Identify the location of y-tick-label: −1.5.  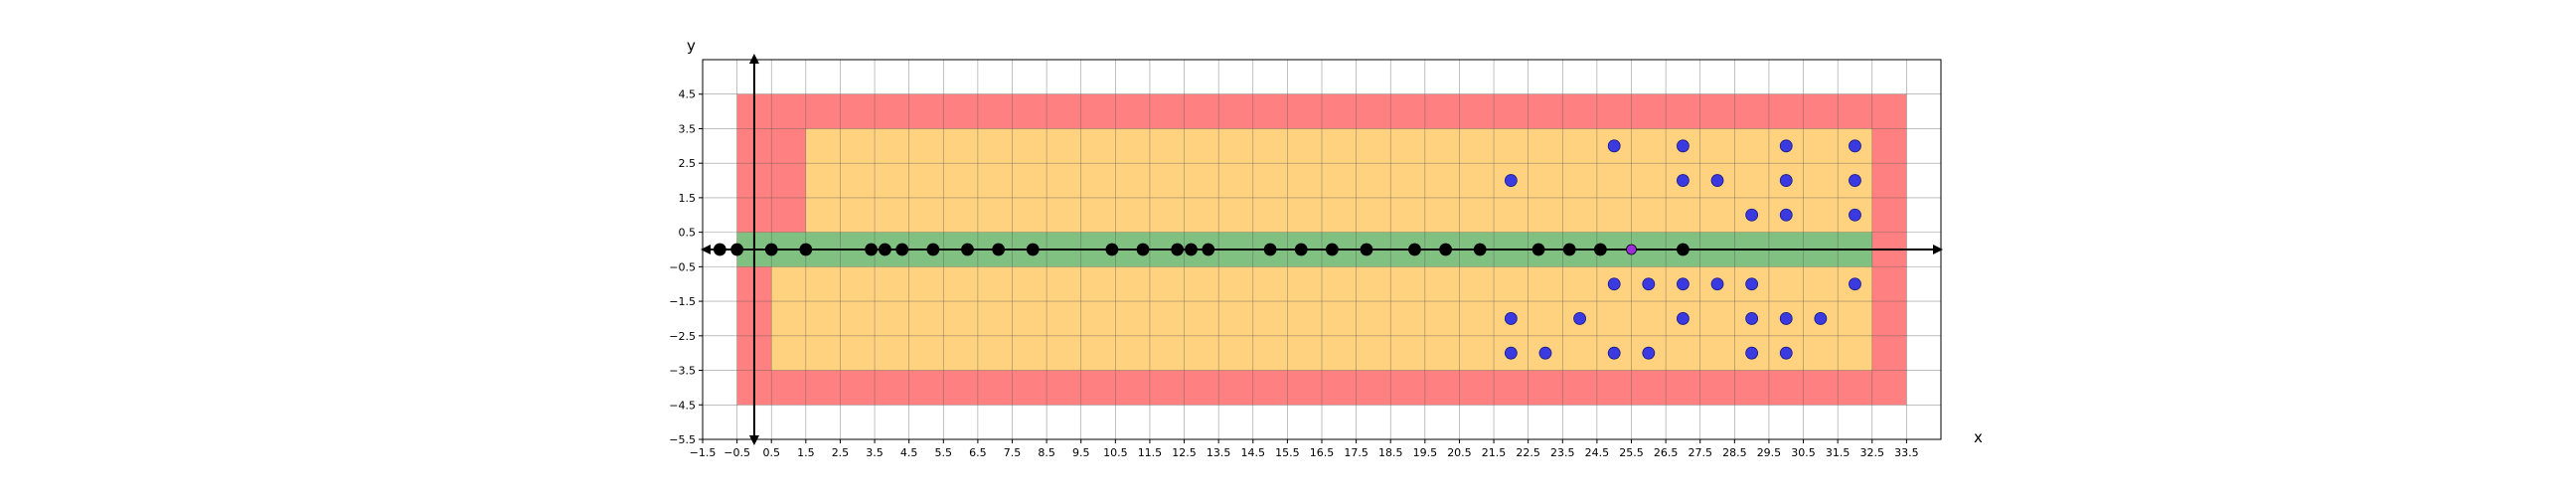
(682, 301).